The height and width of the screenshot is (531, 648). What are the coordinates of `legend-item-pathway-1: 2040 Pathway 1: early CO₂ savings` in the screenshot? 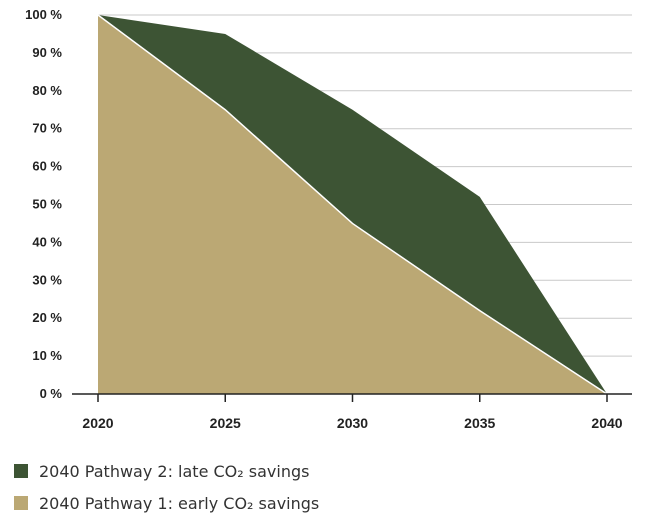 It's located at (167, 503).